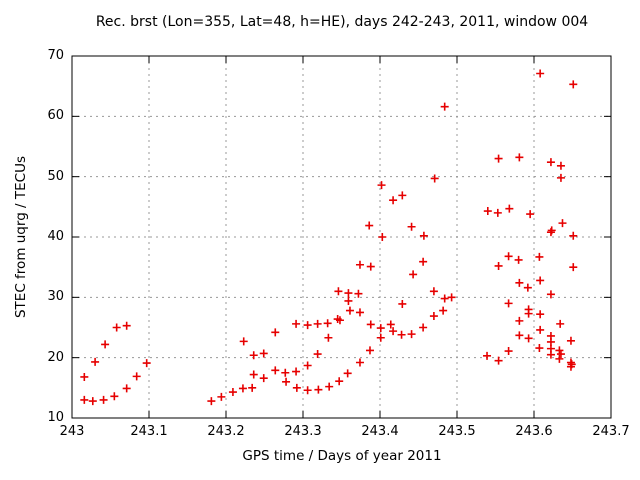 Image resolution: width=640 pixels, height=480 pixels. What do you see at coordinates (457, 431) in the screenshot?
I see `x-tick-label: 243.5` at bounding box center [457, 431].